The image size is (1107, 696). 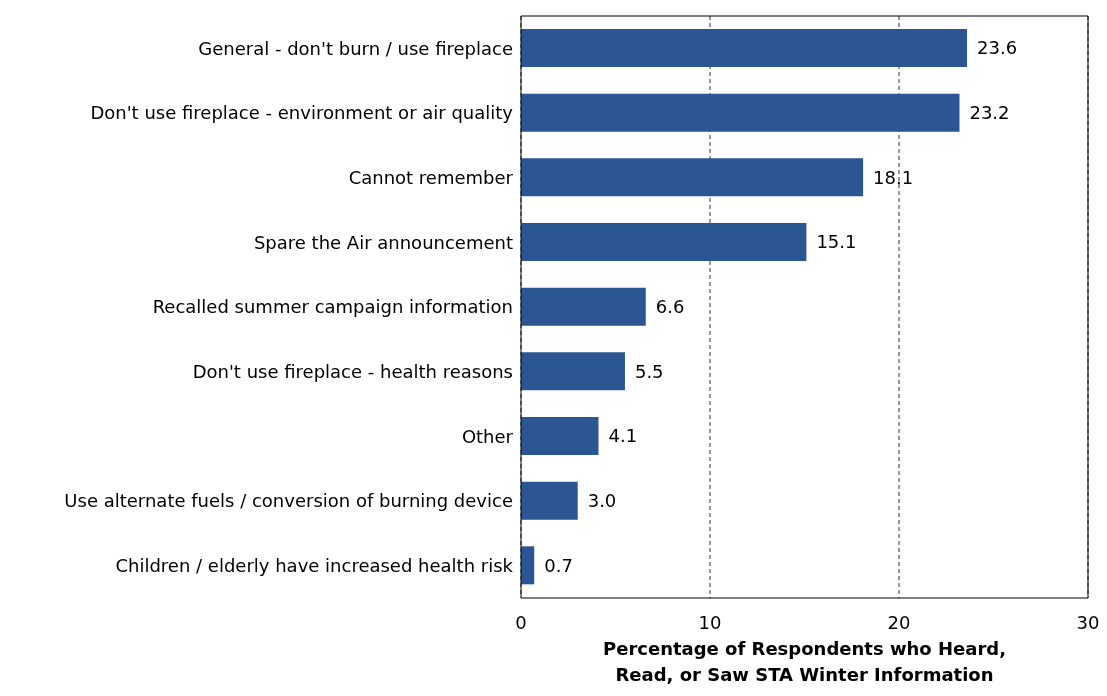 What do you see at coordinates (649, 371) in the screenshot?
I see `data-label: 5.5` at bounding box center [649, 371].